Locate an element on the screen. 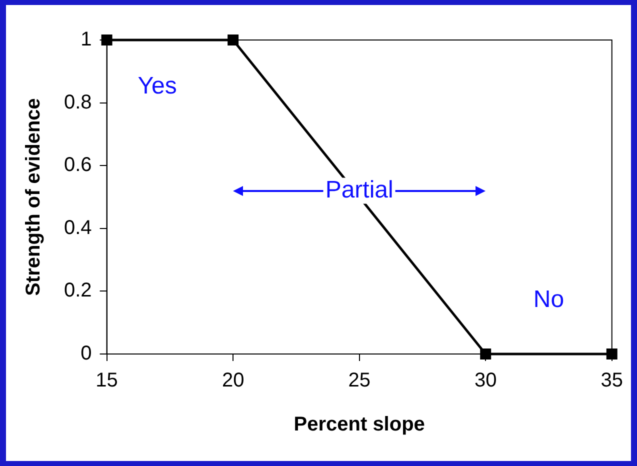 The image size is (637, 466). y-tick-label: 0.8 is located at coordinates (78, 102).